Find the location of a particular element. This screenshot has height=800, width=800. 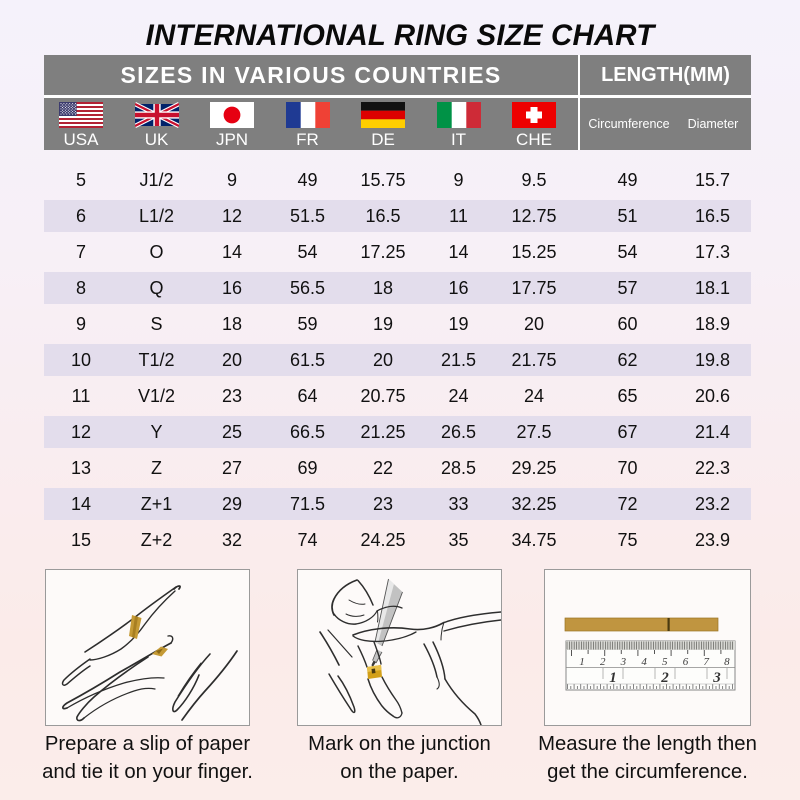

svg-text: 5 is located at coordinates (665, 662).